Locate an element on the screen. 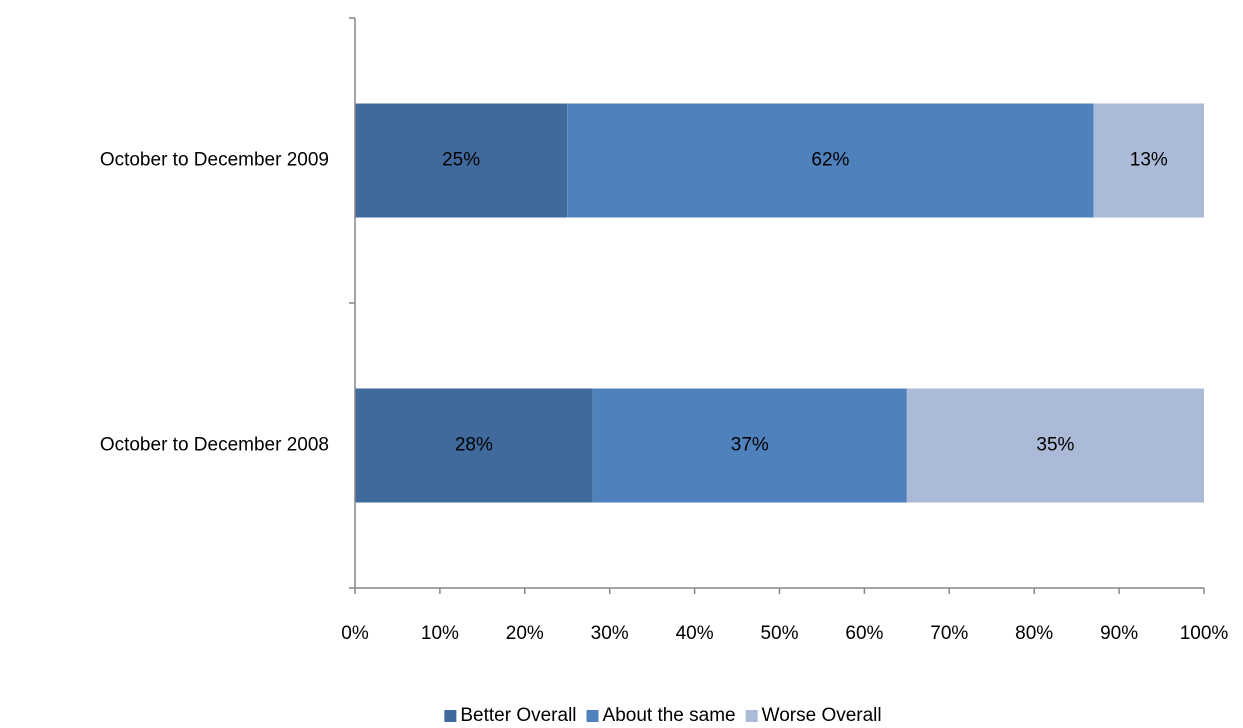 This screenshot has height=728, width=1243. legend-label: Worse Overall is located at coordinates (822, 715).